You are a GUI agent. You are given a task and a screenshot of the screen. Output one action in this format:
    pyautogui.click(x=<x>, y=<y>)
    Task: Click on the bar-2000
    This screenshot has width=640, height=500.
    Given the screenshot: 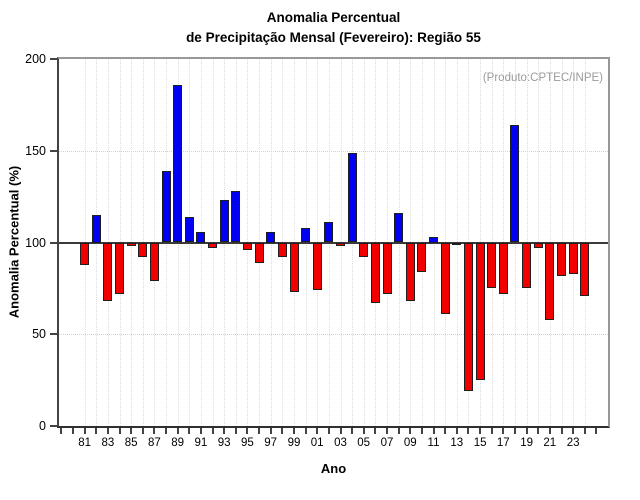 What is the action you would take?
    pyautogui.click(x=306, y=235)
    